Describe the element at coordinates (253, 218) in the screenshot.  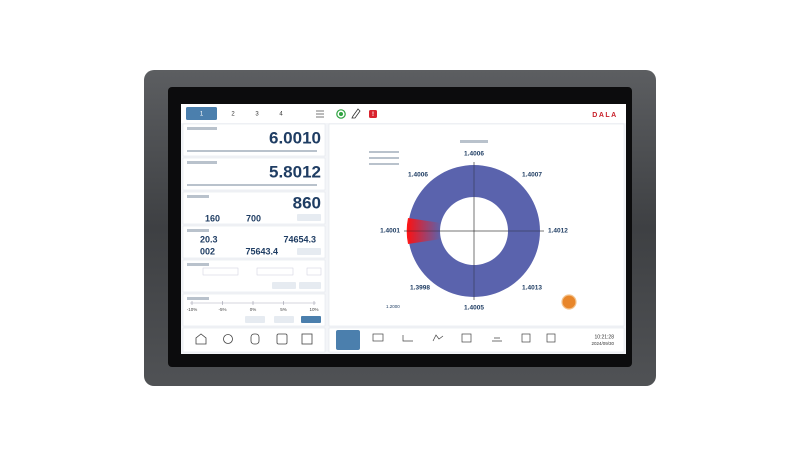
I see `count-b: 700` at that location.